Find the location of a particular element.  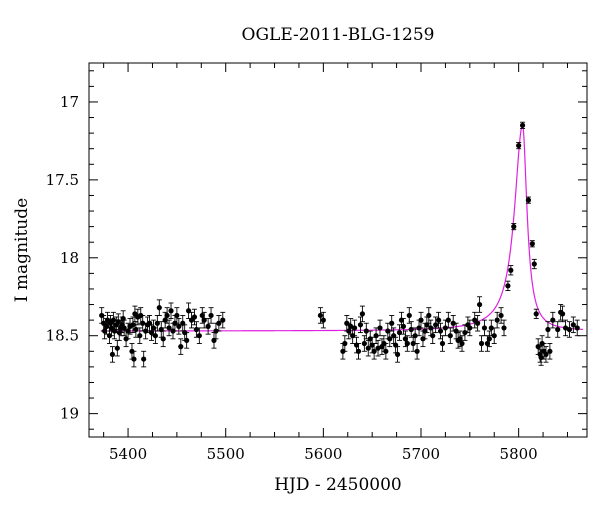

y-tick-label: 17.5 is located at coordinates (62, 180).